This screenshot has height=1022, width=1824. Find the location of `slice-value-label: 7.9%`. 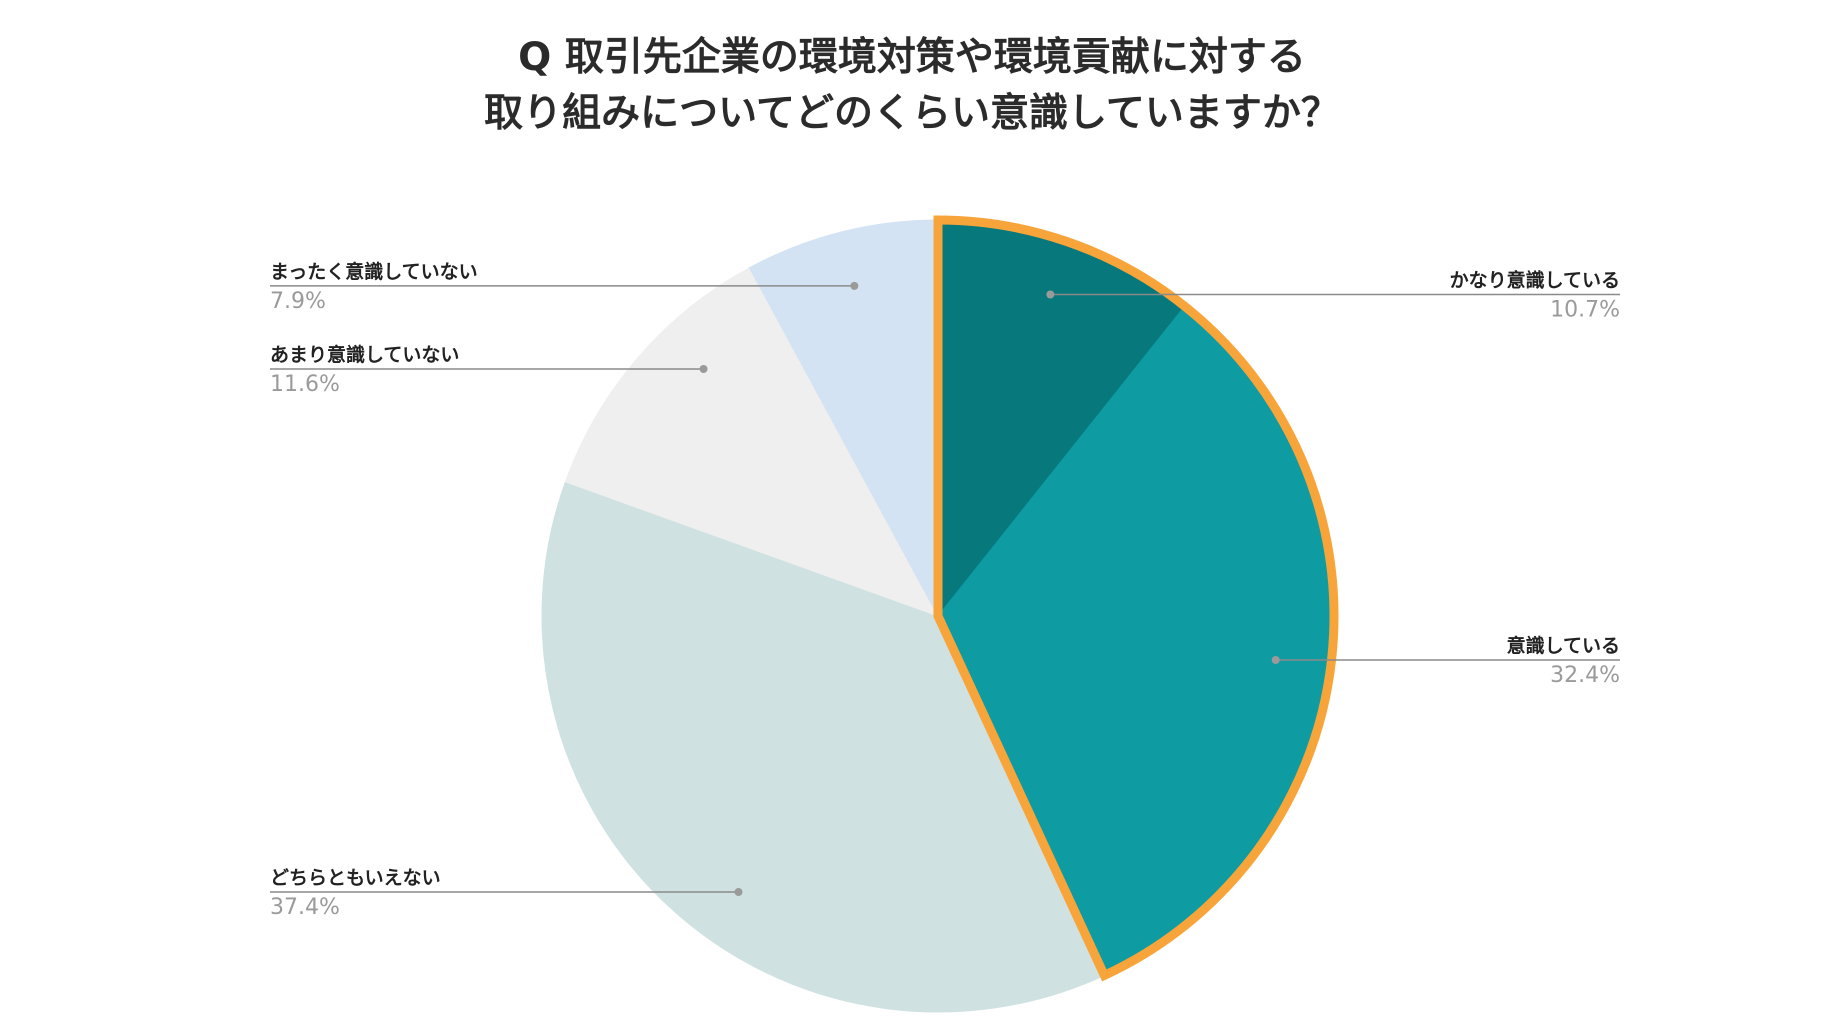

slice-value-label: 7.9% is located at coordinates (298, 301).